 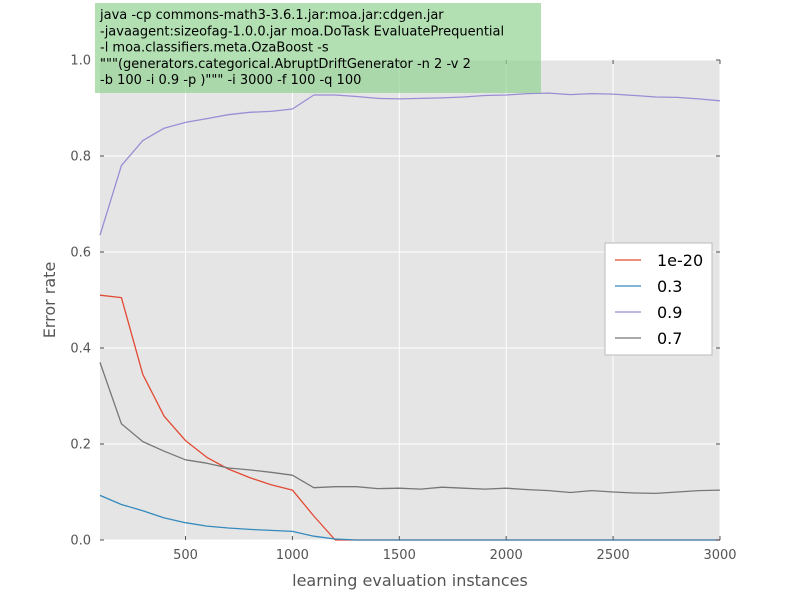 I want to click on legend: 1e-20 0.3 0.9 0.7, so click(x=658, y=299).